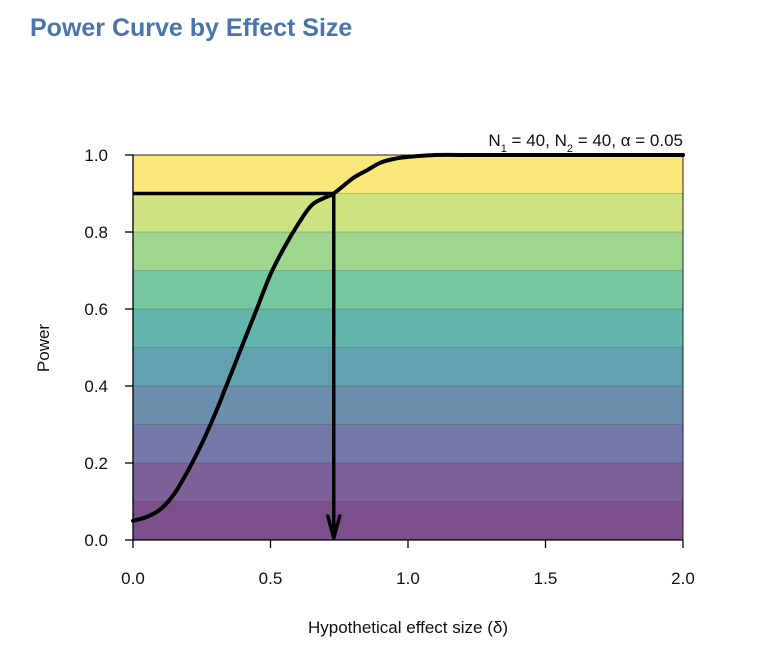 This screenshot has height=660, width=762. What do you see at coordinates (408, 627) in the screenshot?
I see `x-axis-label: Hypothetical effect size (δ)` at bounding box center [408, 627].